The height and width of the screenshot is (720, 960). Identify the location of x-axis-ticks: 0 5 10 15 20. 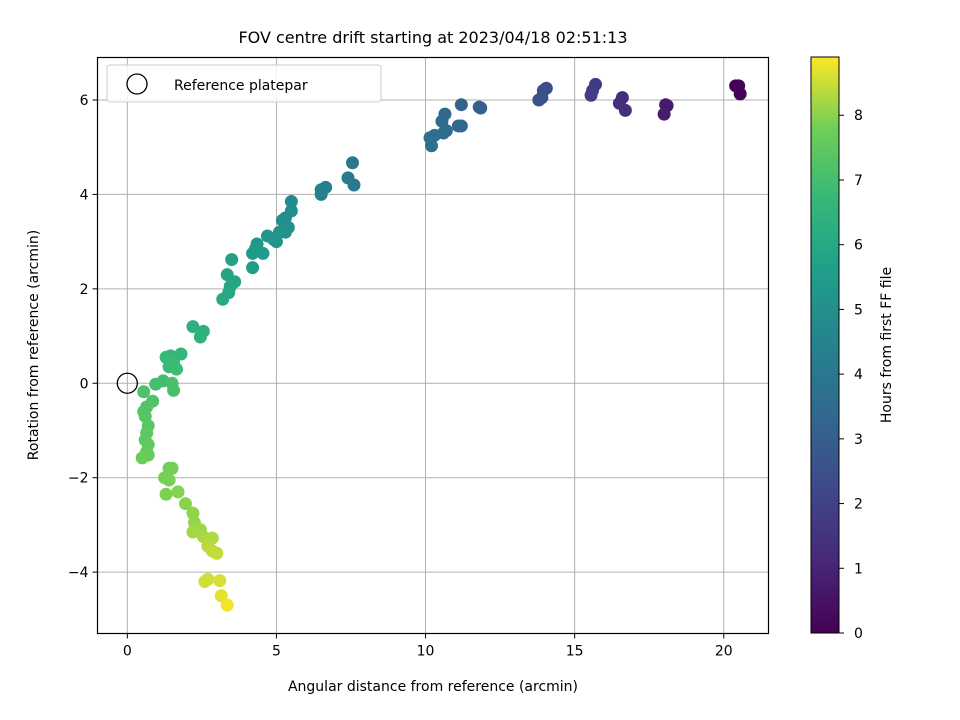
(428, 646).